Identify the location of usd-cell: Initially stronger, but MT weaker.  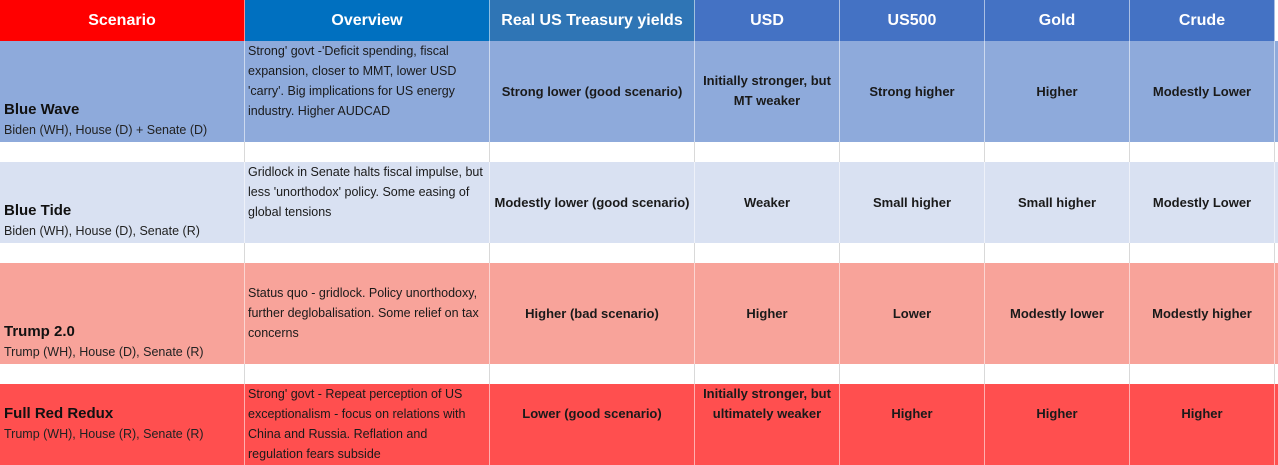
(767, 91).